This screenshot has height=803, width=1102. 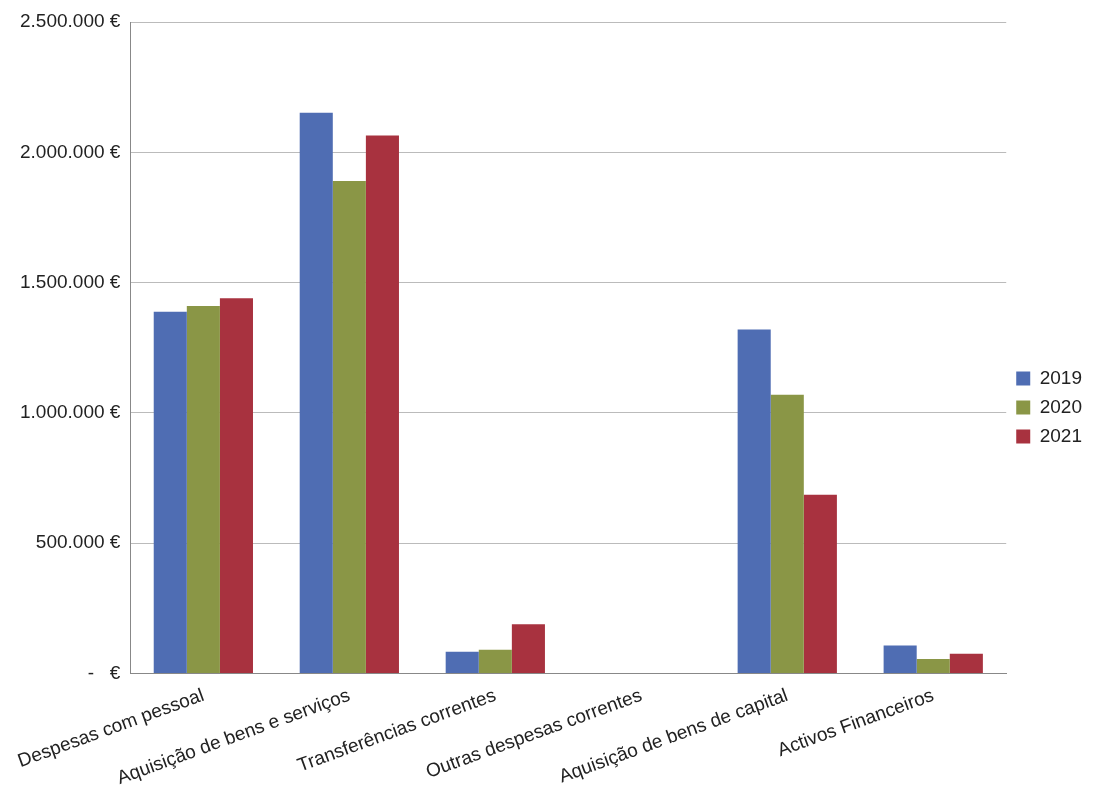 I want to click on y-tick-label: 1.000.000 €, so click(x=70, y=412).